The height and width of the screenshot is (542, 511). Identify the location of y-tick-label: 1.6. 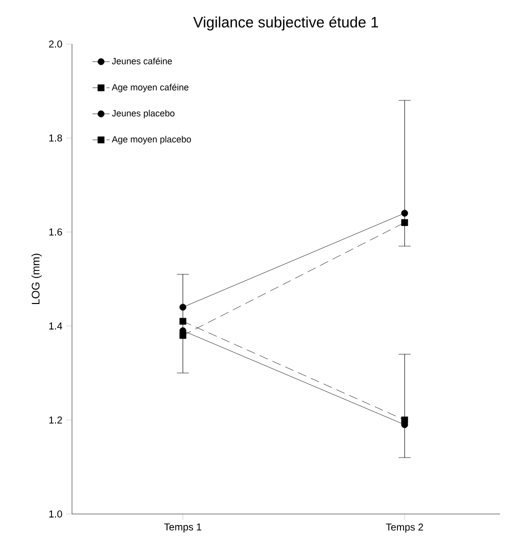
(55, 232).